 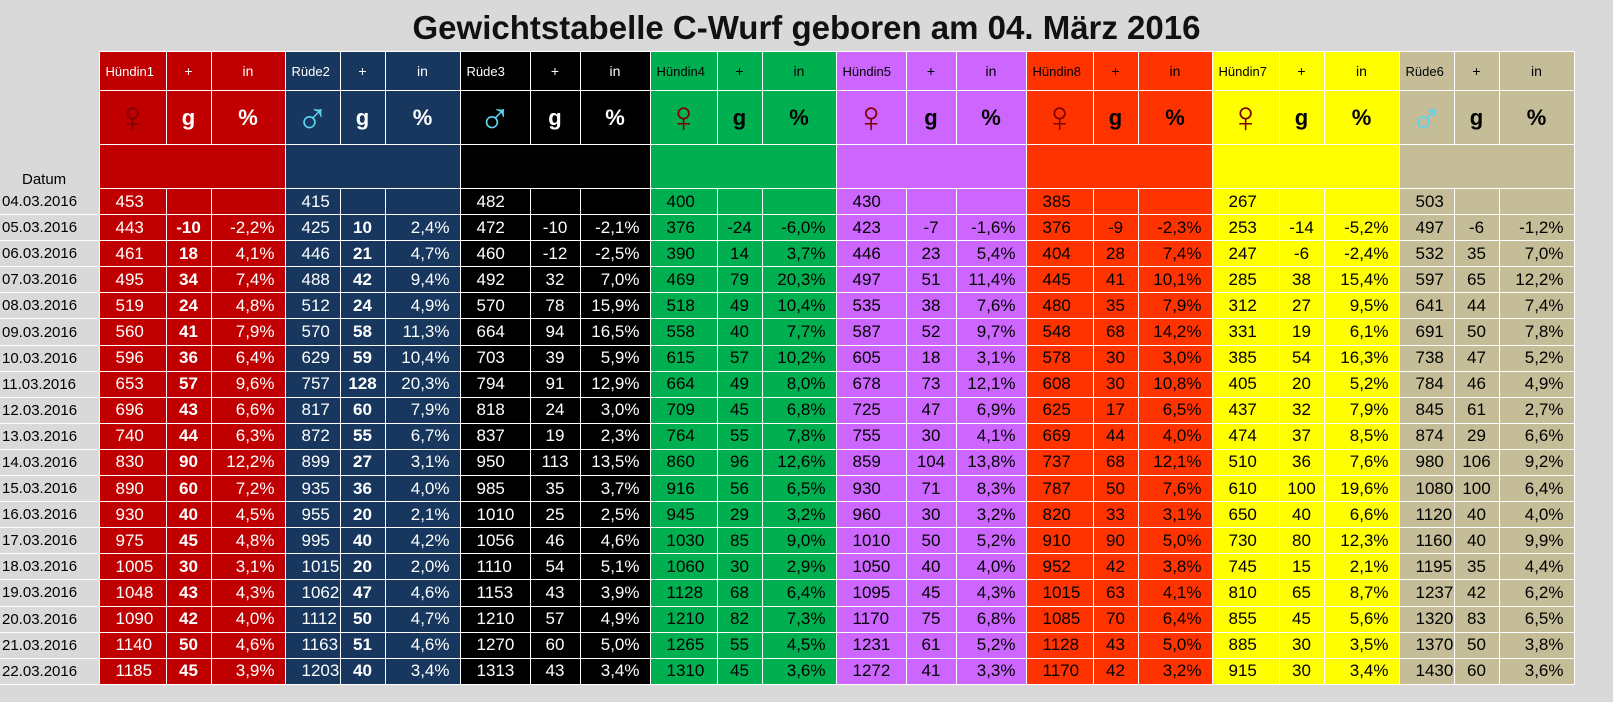 What do you see at coordinates (132, 358) in the screenshot?
I see `weight-cell: 596` at bounding box center [132, 358].